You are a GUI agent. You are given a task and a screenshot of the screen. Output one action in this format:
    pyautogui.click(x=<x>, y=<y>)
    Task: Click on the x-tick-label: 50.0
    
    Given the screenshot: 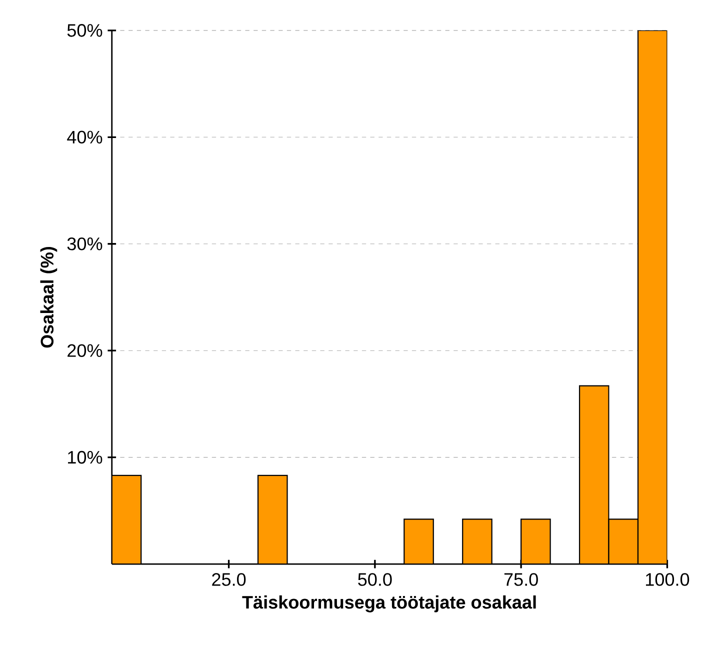 What is the action you would take?
    pyautogui.click(x=375, y=579)
    